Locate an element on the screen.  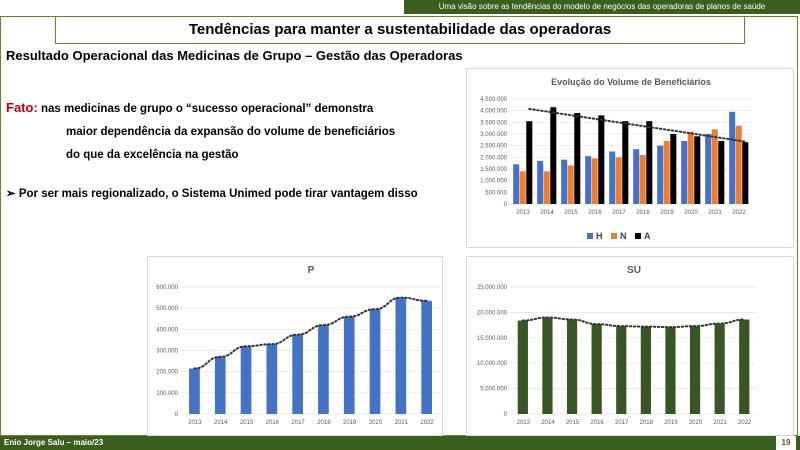
y-tick-label: 1.500.000 is located at coordinates (493, 170).